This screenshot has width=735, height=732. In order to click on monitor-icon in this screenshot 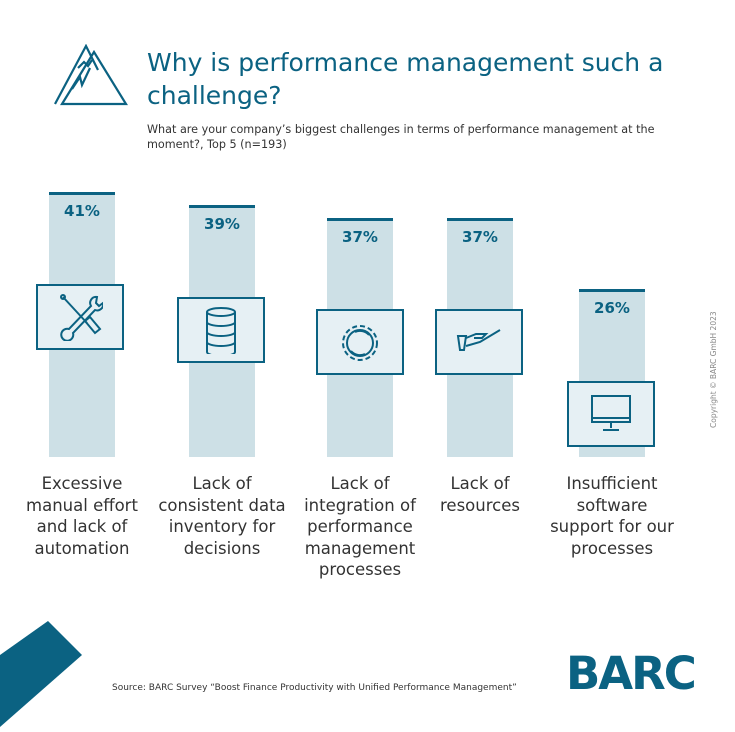, I will do `click(611, 413)`.